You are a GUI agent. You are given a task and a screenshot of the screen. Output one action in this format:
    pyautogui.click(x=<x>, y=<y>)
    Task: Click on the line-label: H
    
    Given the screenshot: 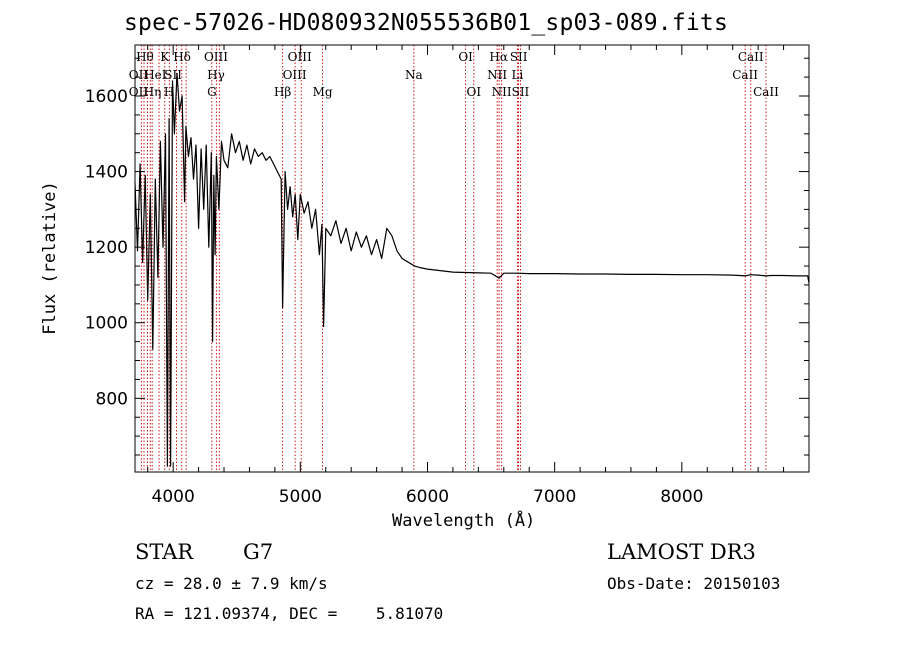 What is the action you would take?
    pyautogui.click(x=169, y=92)
    